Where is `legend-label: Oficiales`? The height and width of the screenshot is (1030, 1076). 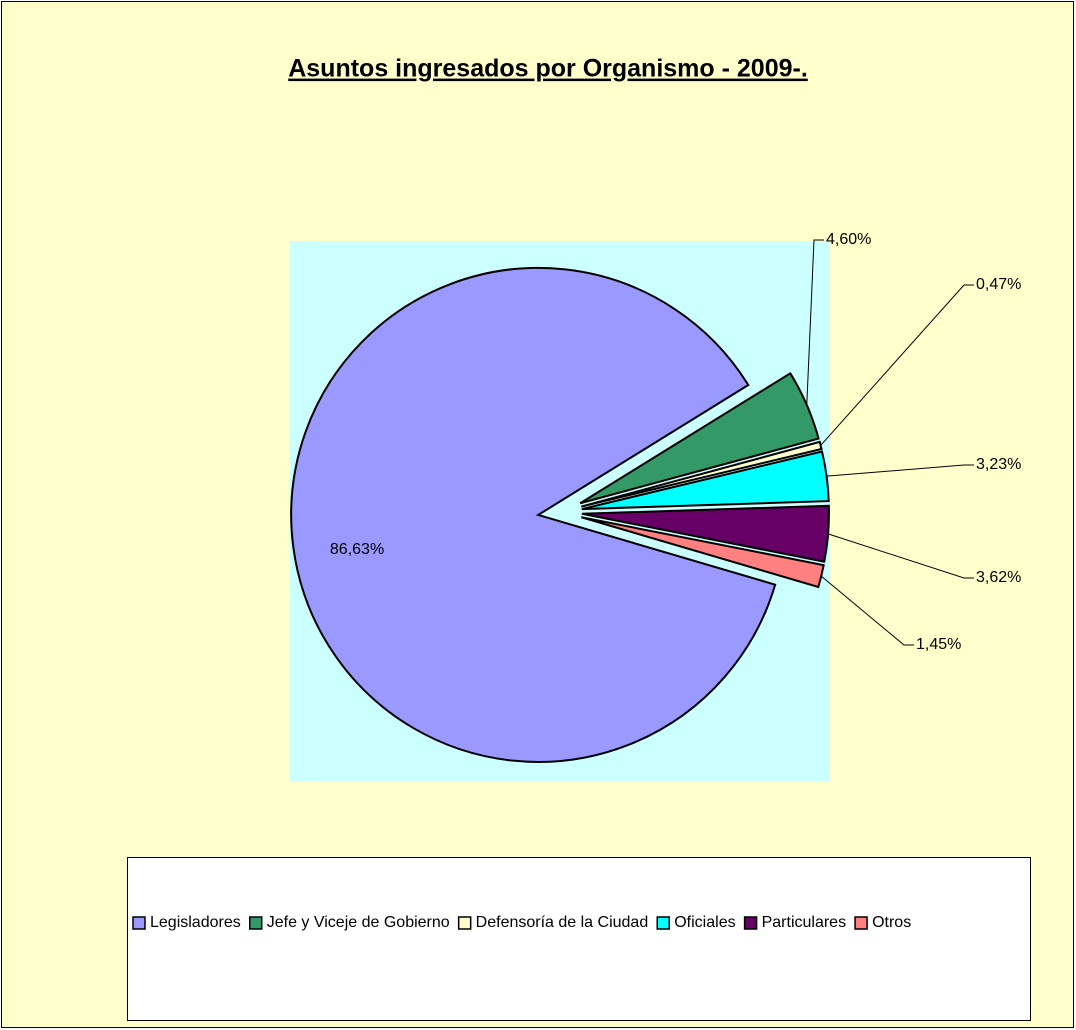 legend-label: Oficiales is located at coordinates (704, 922).